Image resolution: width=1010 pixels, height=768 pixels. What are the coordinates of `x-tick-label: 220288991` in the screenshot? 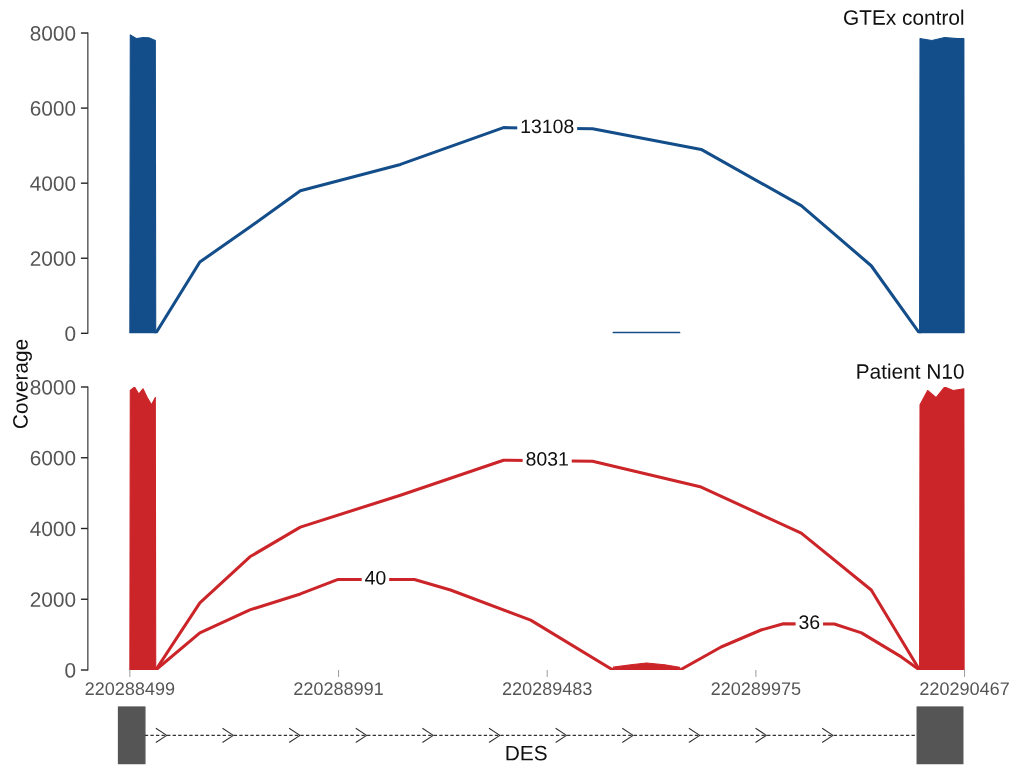 It's located at (338, 689).